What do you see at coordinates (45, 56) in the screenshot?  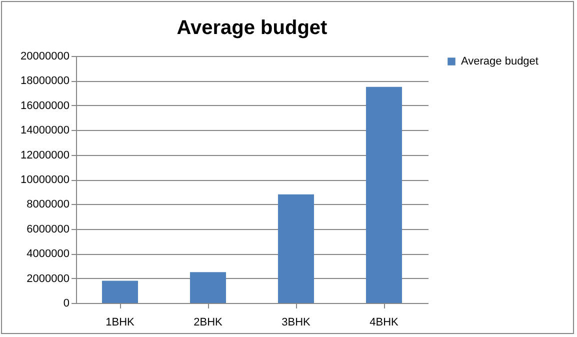 I see `y-tick-label: 20000000` at bounding box center [45, 56].